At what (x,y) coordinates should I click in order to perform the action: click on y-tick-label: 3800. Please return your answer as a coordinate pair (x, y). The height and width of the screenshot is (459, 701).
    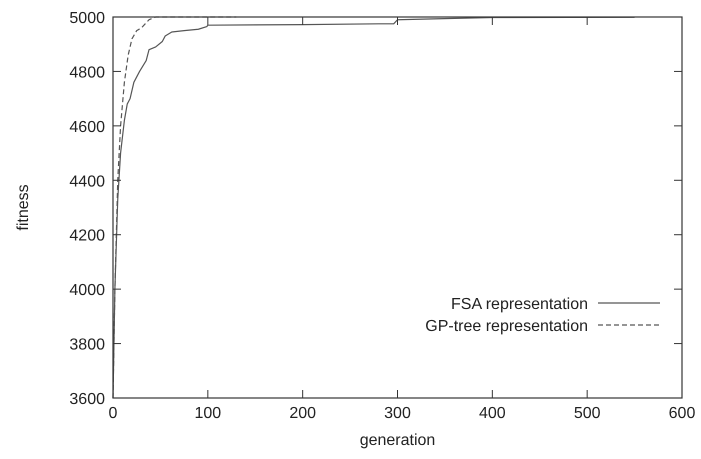
    Looking at the image, I should click on (87, 345).